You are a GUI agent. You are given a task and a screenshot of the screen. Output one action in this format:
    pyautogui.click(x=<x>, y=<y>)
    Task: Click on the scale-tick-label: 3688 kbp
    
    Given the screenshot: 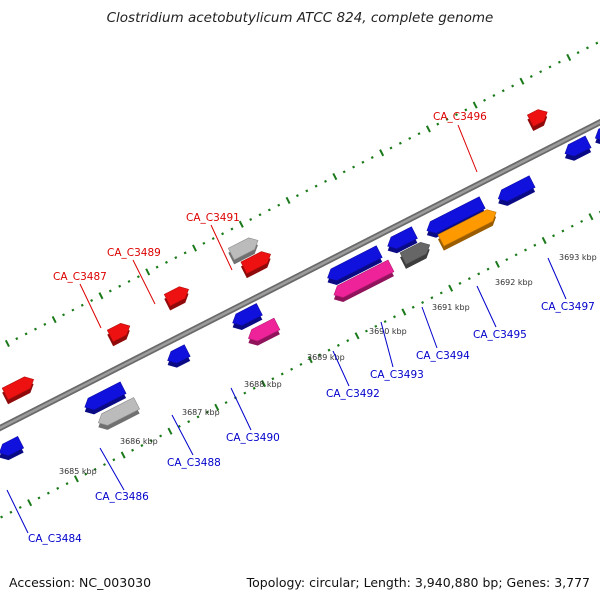 What is the action you would take?
    pyautogui.click(x=263, y=384)
    